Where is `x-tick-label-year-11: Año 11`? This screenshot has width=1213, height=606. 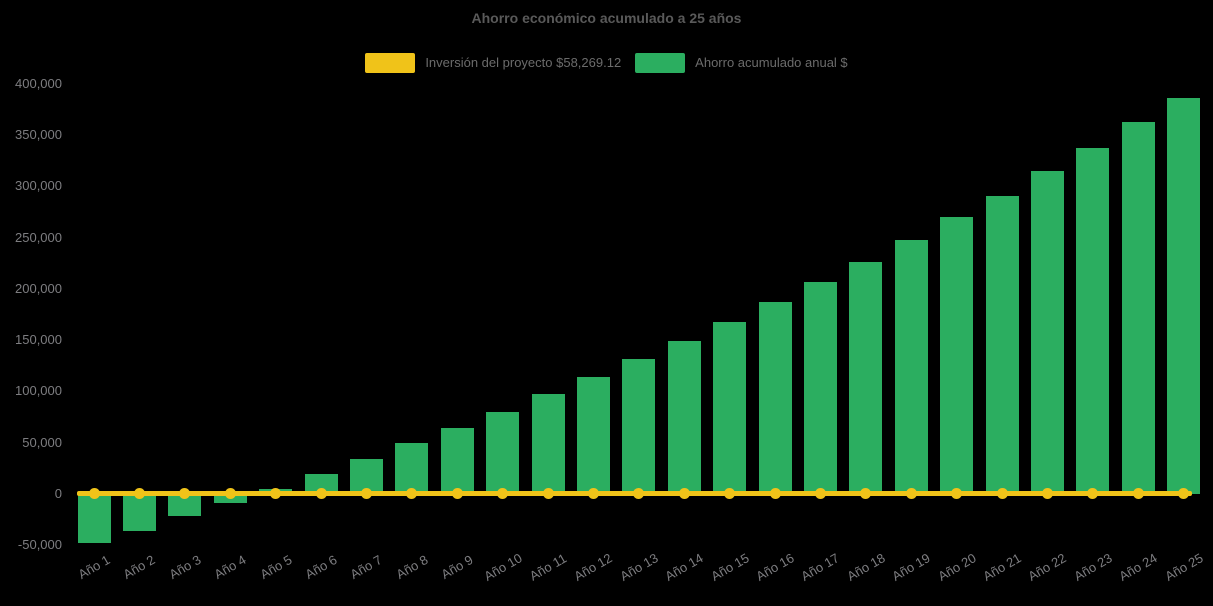
x-tick-label-year-11: Año 11 is located at coordinates (548, 567).